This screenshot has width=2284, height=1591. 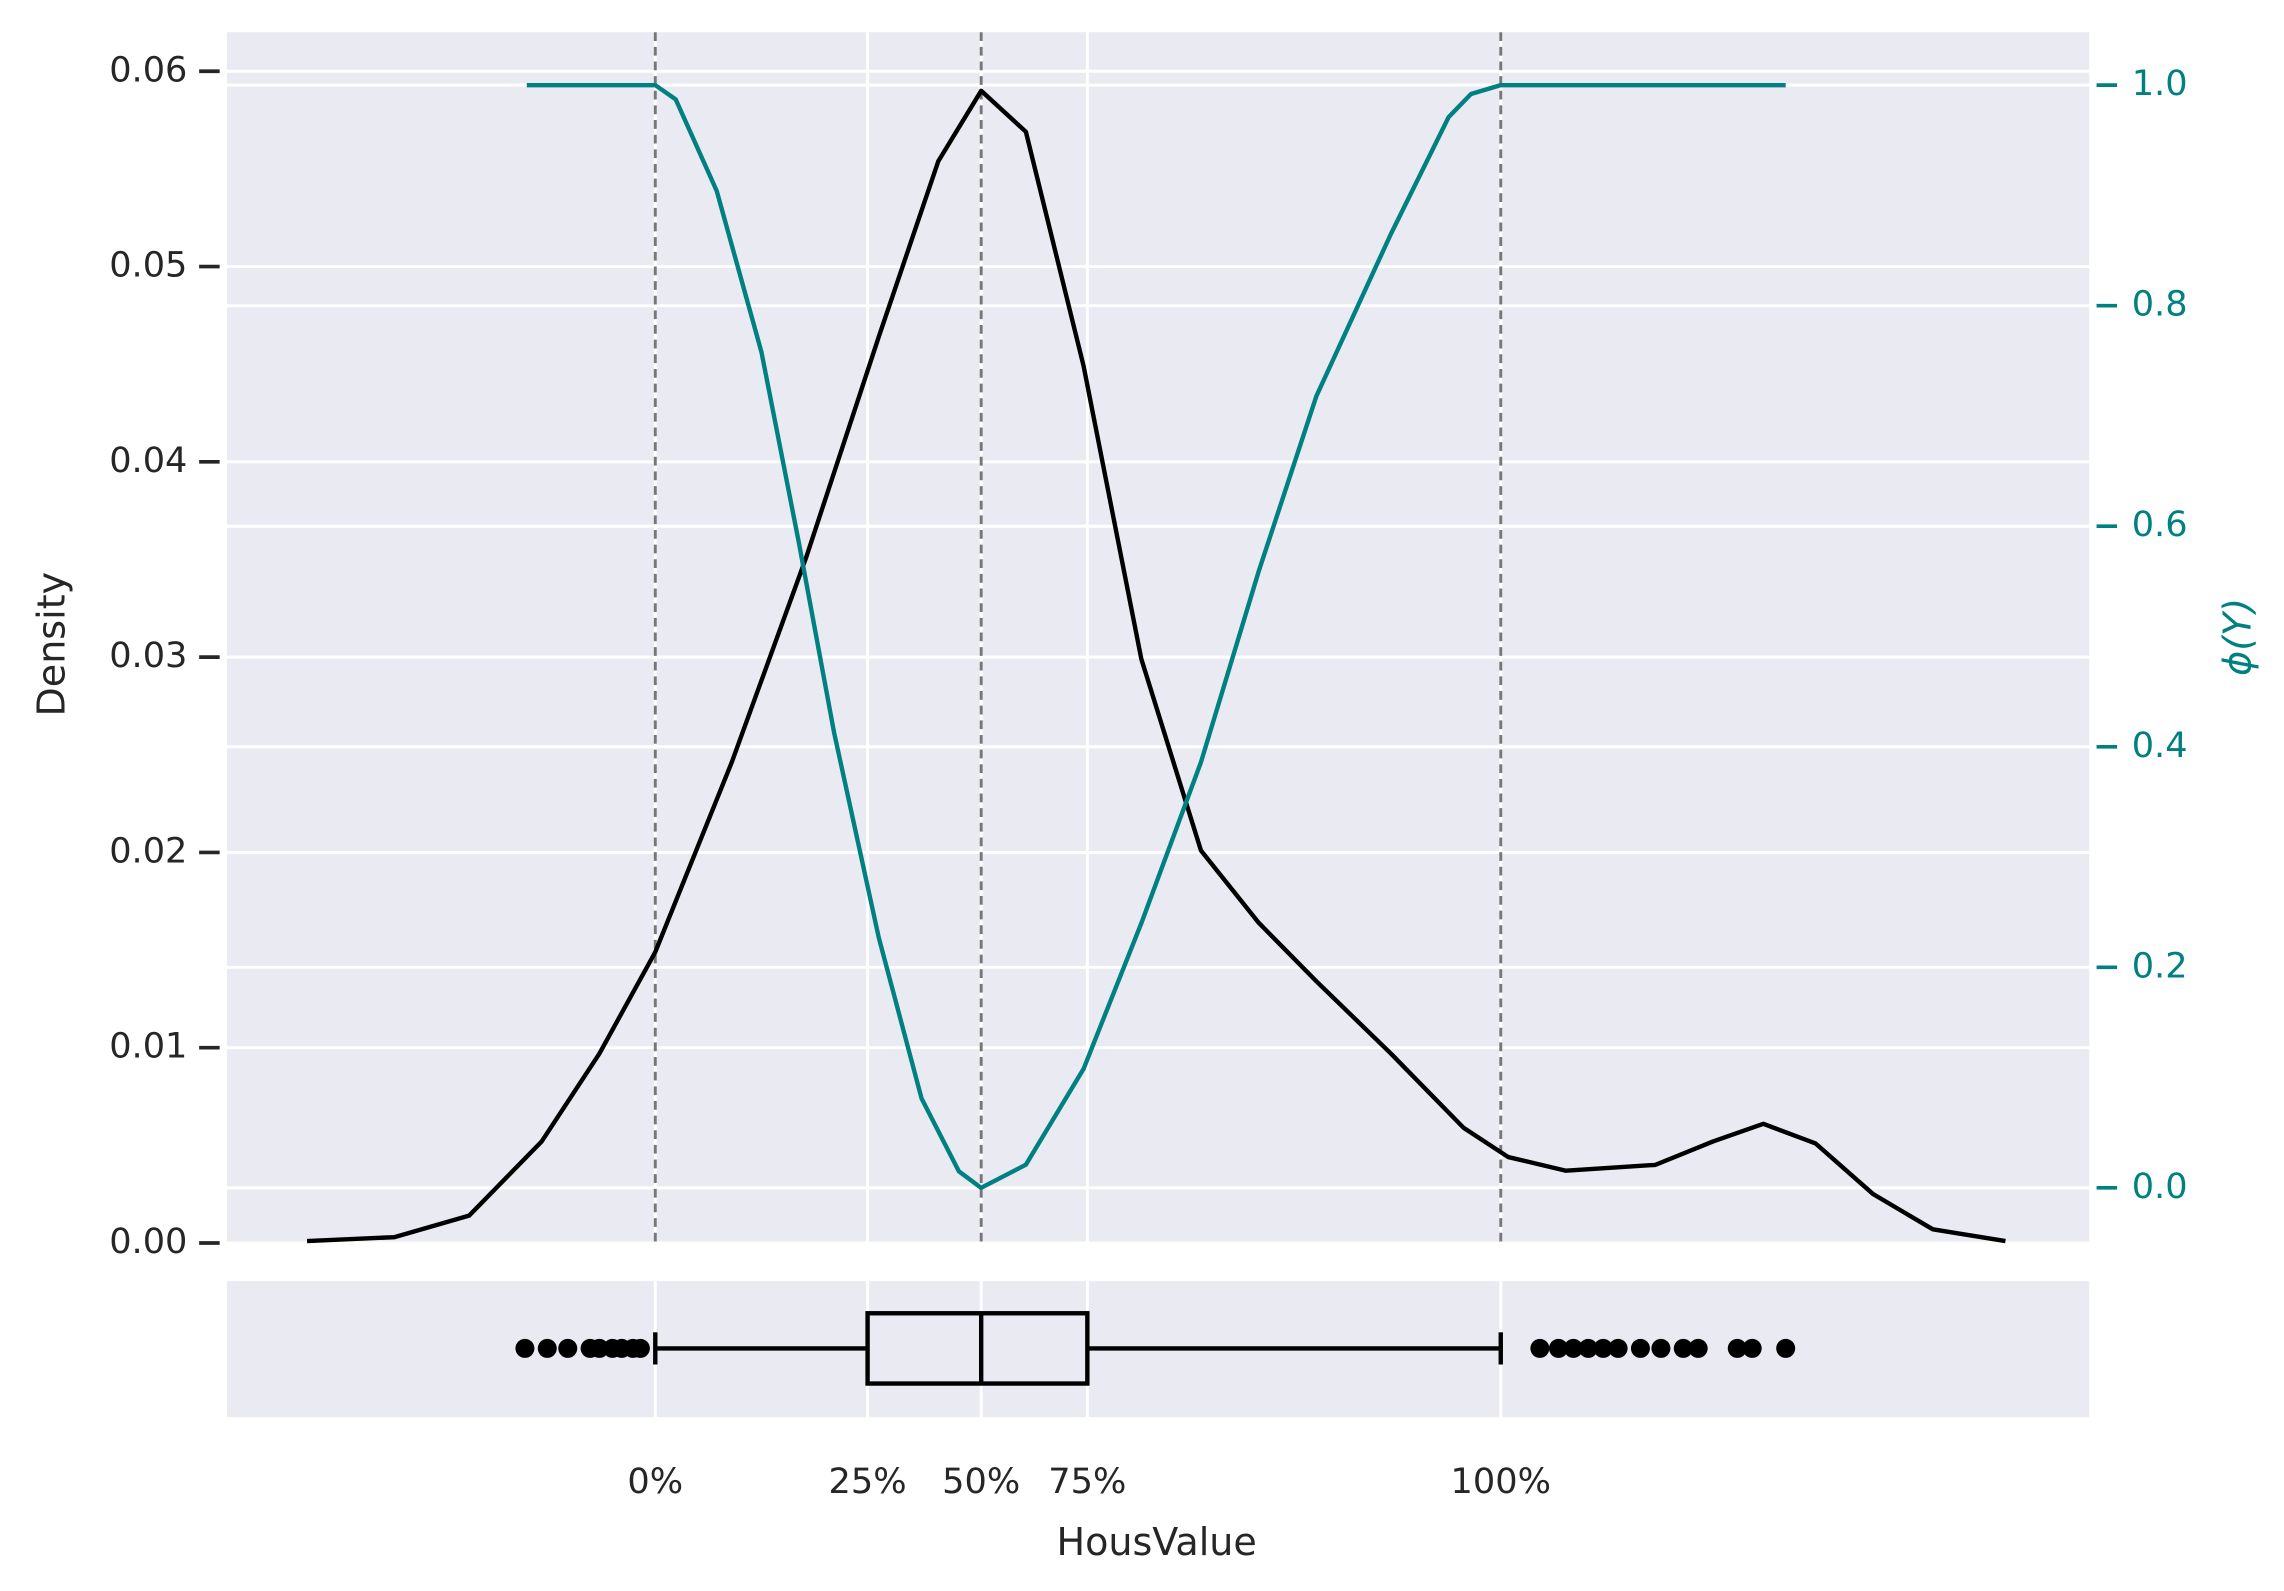 I want to click on y-tick-label: 0.03, so click(x=148, y=655).